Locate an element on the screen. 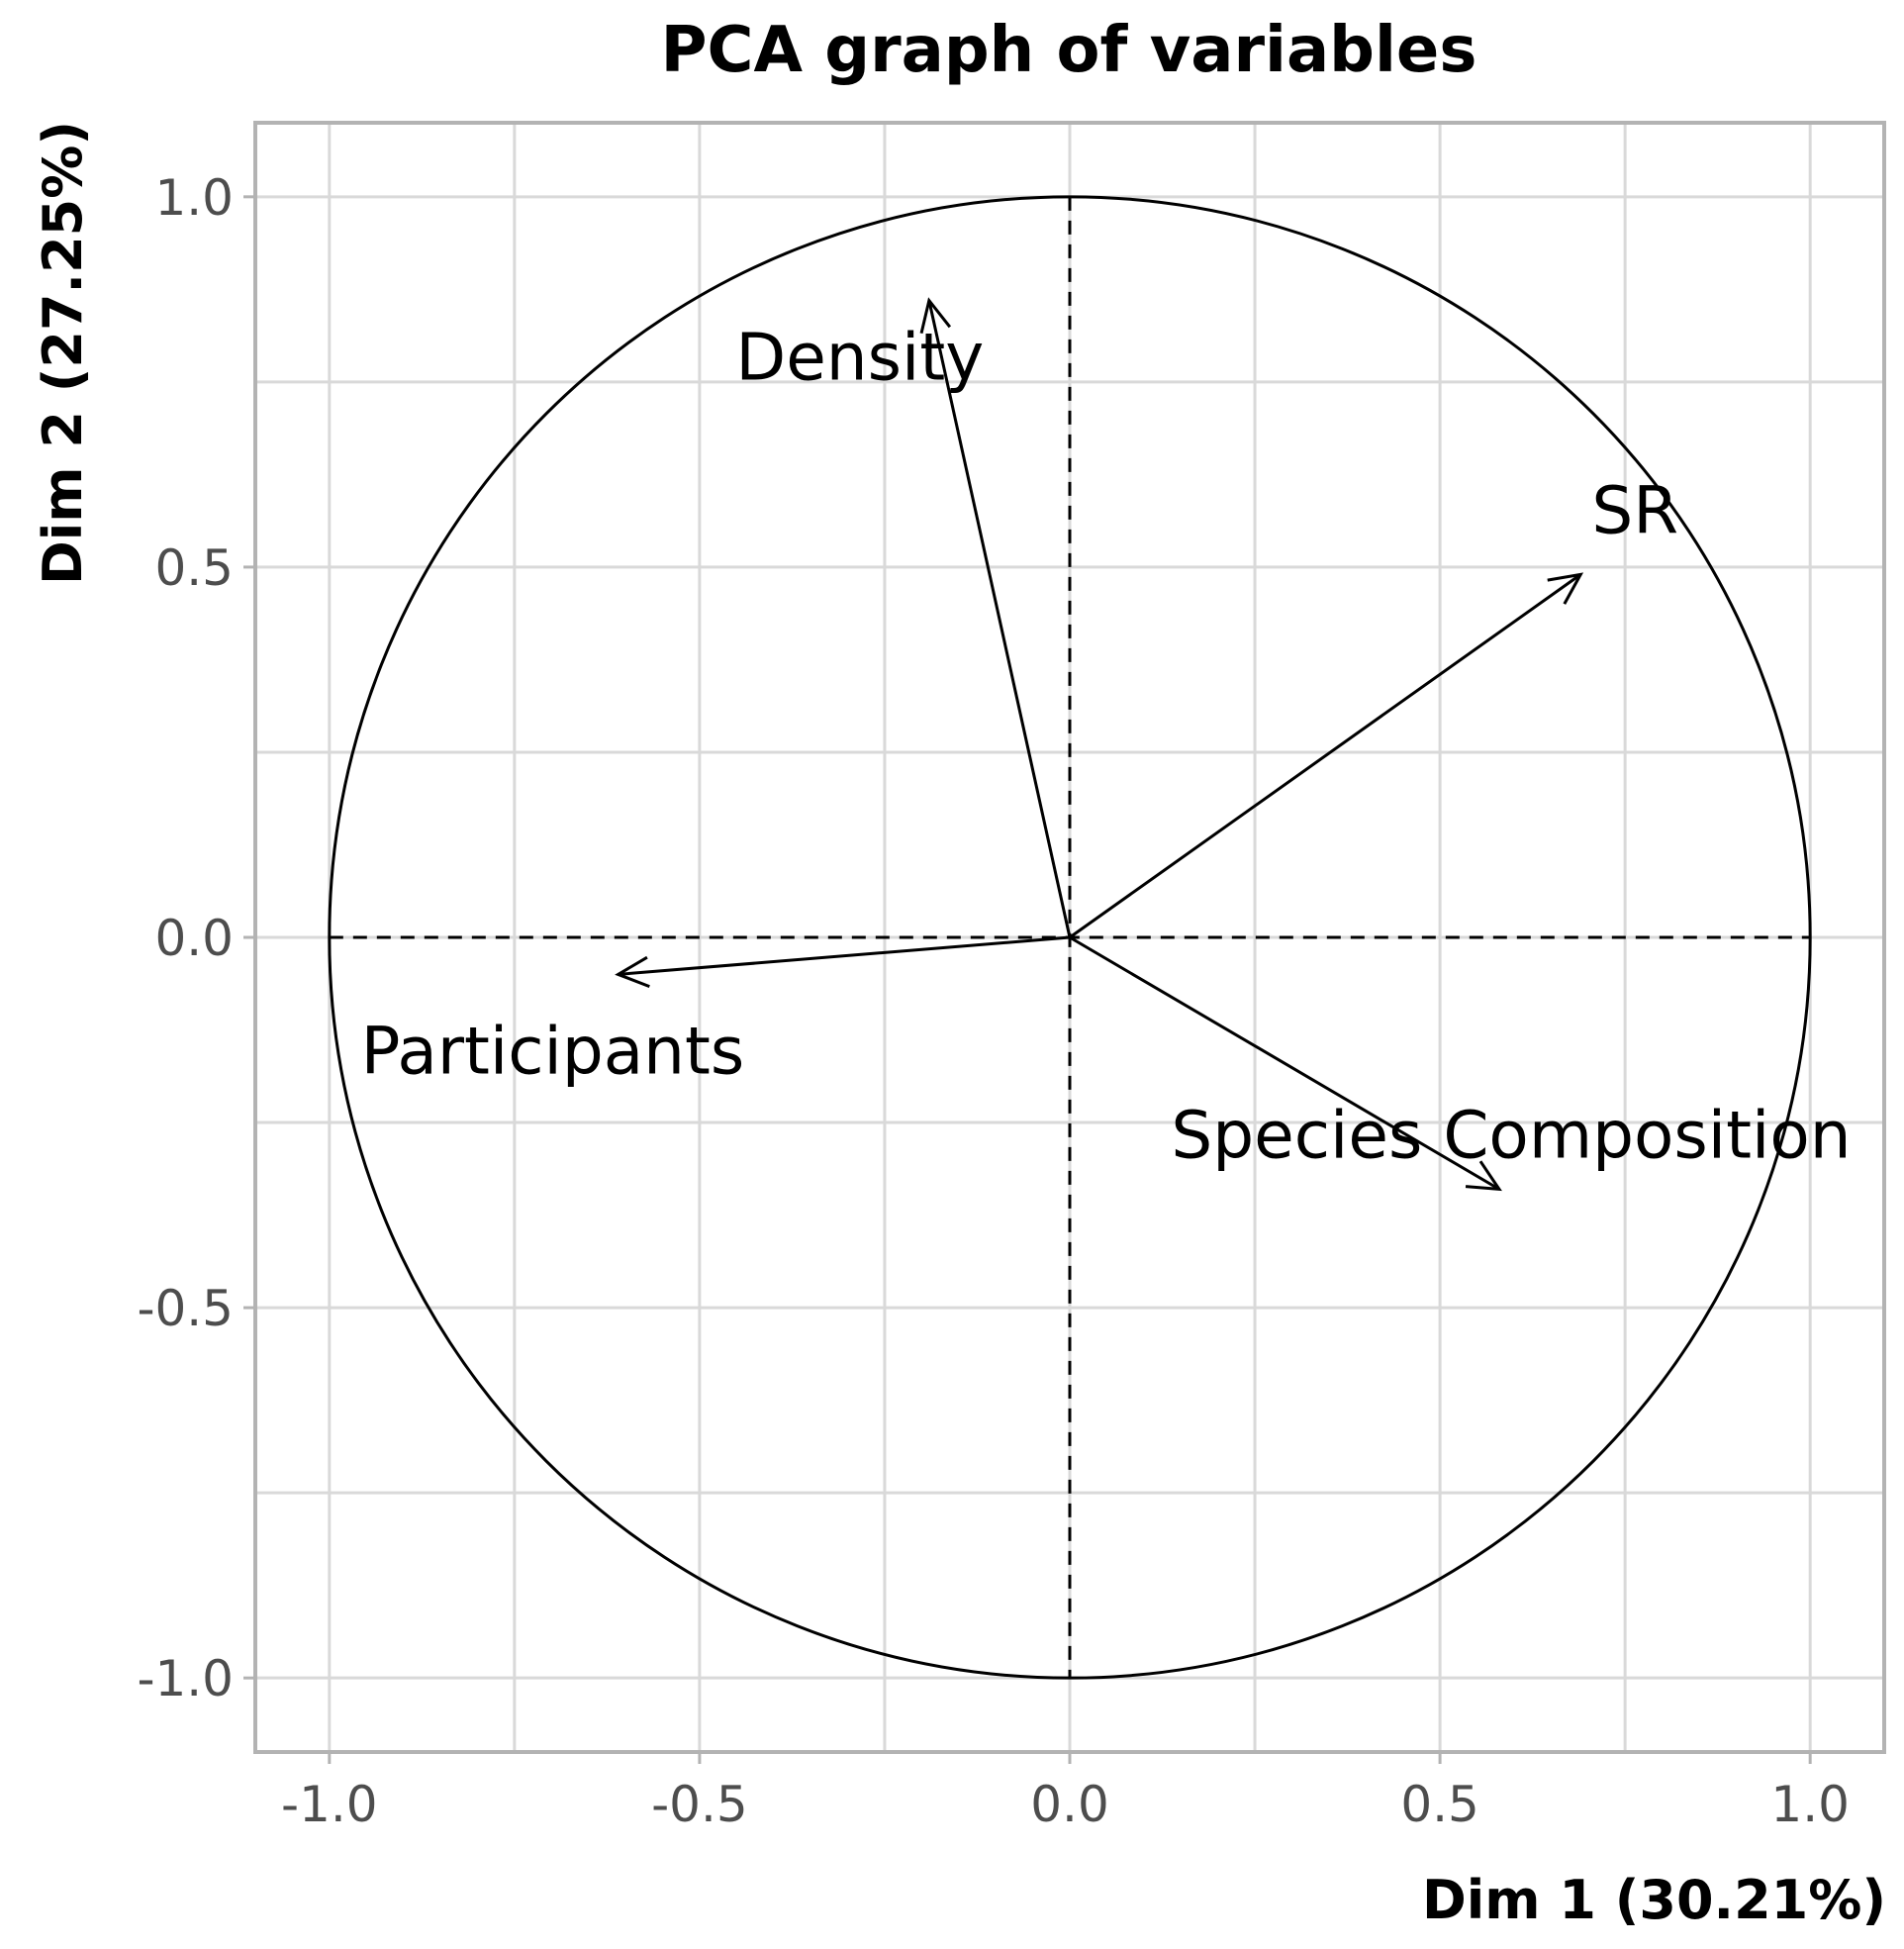  x-tick-label: 0.0 is located at coordinates (1069, 1804).